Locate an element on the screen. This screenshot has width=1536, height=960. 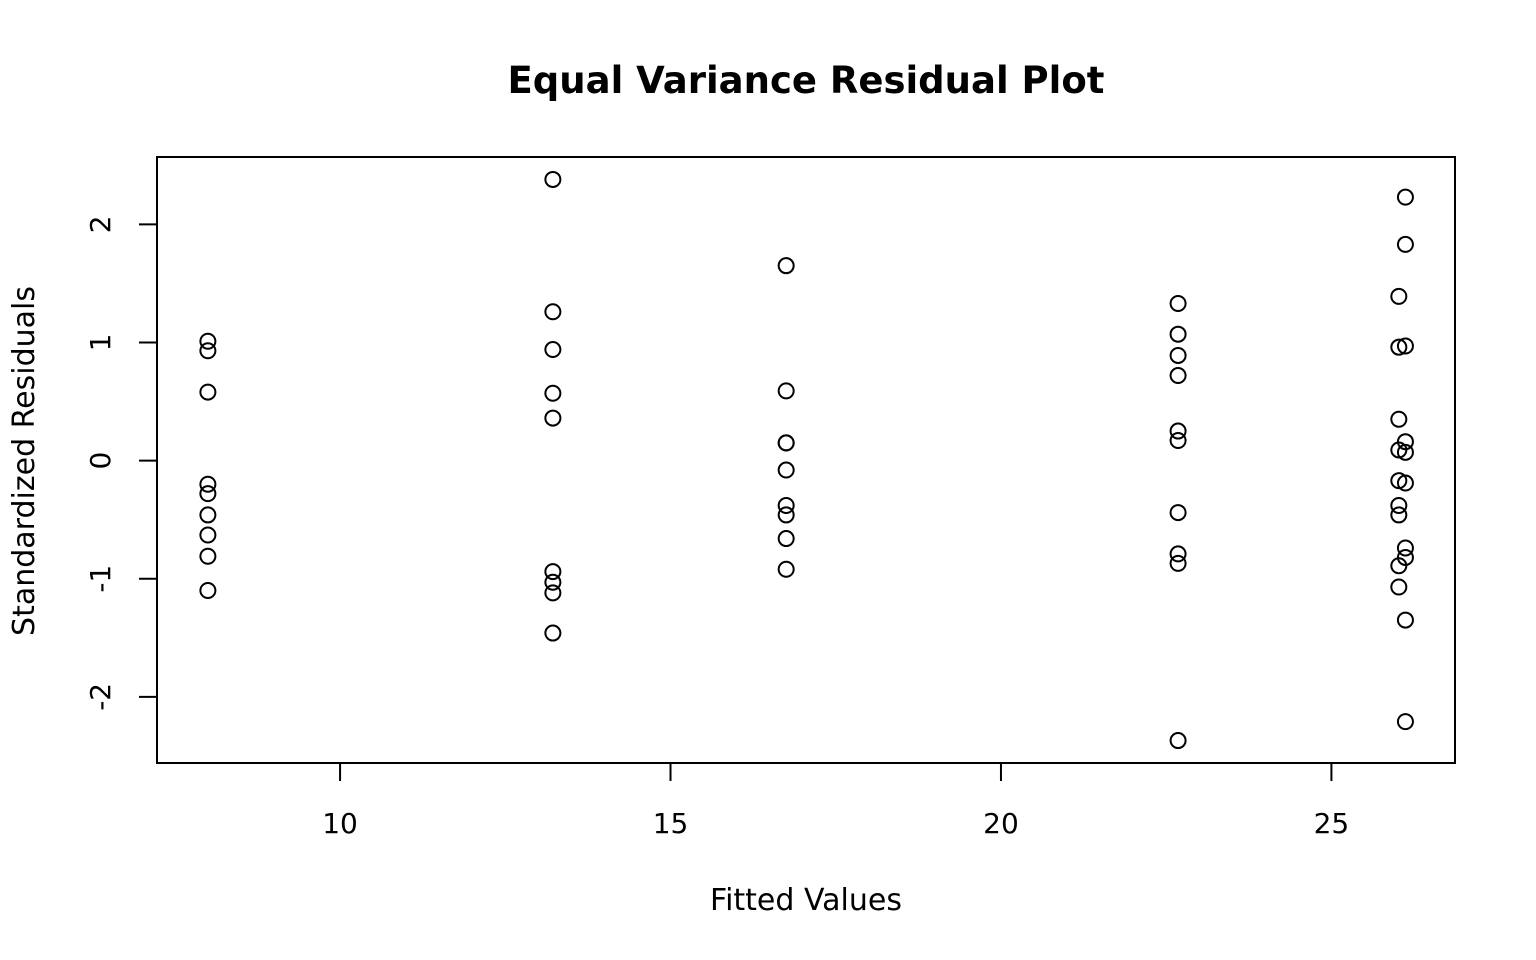
x-axis-label: Fitted Values is located at coordinates (806, 900).